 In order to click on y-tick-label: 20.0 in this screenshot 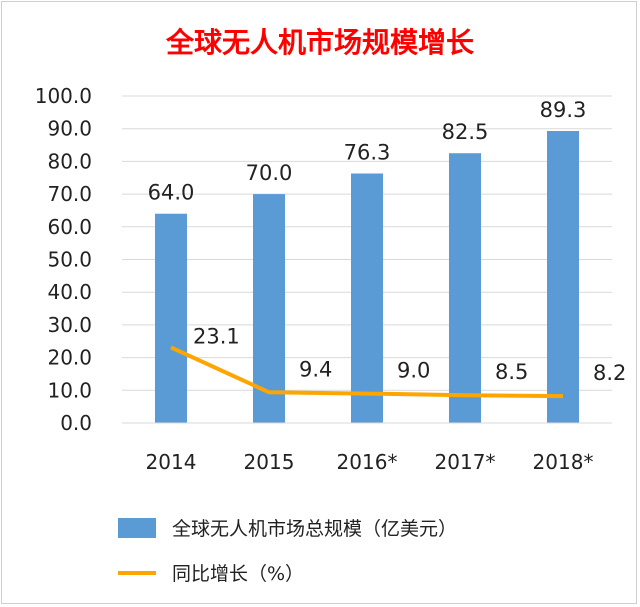, I will do `click(69, 358)`.